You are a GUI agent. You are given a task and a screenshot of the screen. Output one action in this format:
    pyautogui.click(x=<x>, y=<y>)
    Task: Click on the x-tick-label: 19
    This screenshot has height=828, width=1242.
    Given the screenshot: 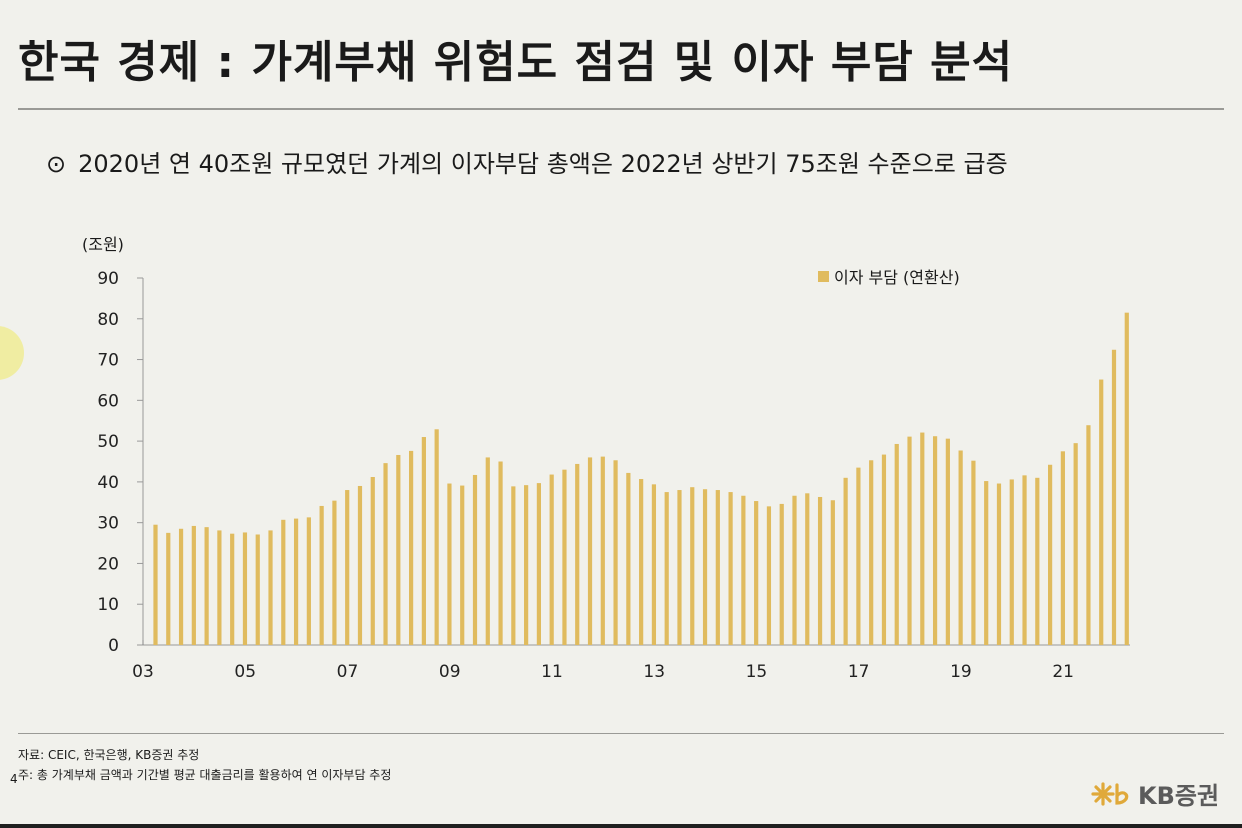 What is the action you would take?
    pyautogui.click(x=961, y=672)
    